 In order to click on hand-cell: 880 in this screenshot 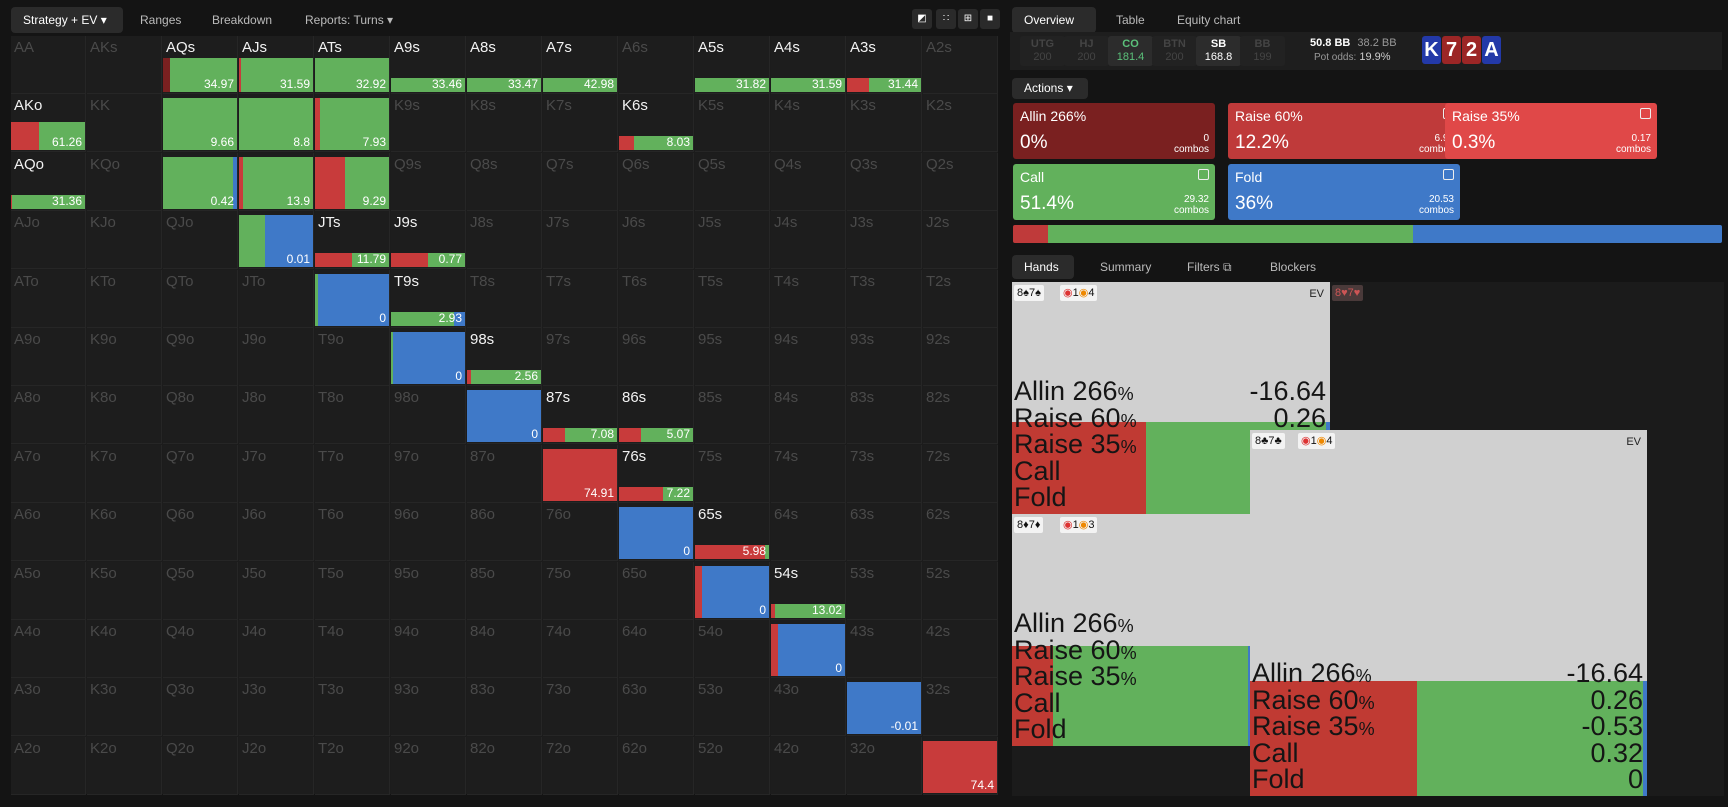, I will do `click(504, 415)`.